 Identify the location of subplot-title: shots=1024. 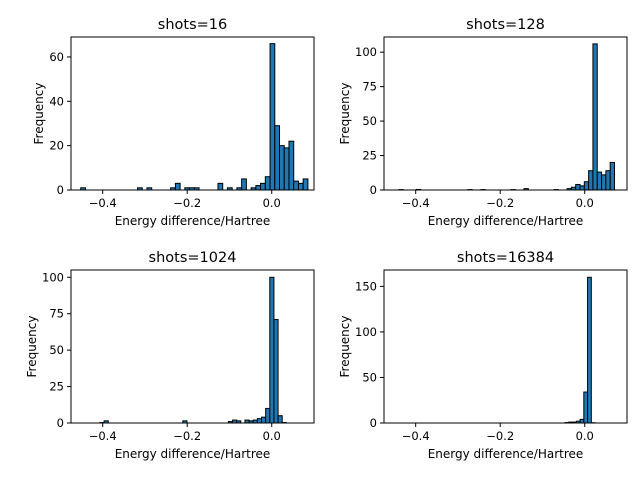
(193, 258).